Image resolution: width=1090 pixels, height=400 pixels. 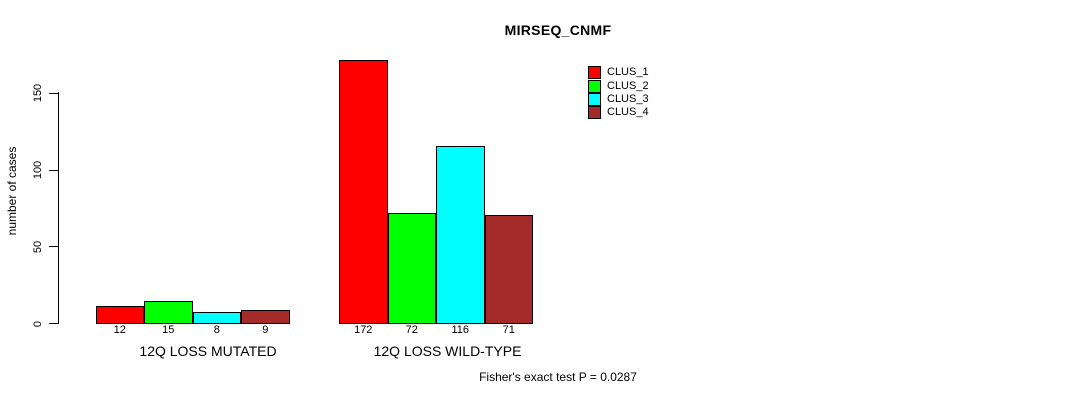 What do you see at coordinates (208, 351) in the screenshot?
I see `group-label: 12Q LOSS MUTATED` at bounding box center [208, 351].